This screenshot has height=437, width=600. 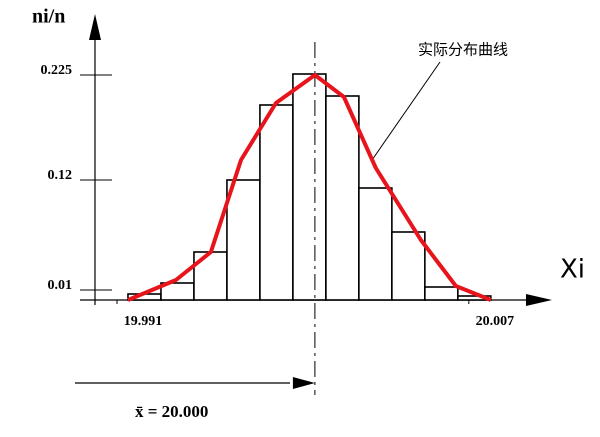 I want to click on curve-annotation: 实际分布曲线, so click(x=463, y=50).